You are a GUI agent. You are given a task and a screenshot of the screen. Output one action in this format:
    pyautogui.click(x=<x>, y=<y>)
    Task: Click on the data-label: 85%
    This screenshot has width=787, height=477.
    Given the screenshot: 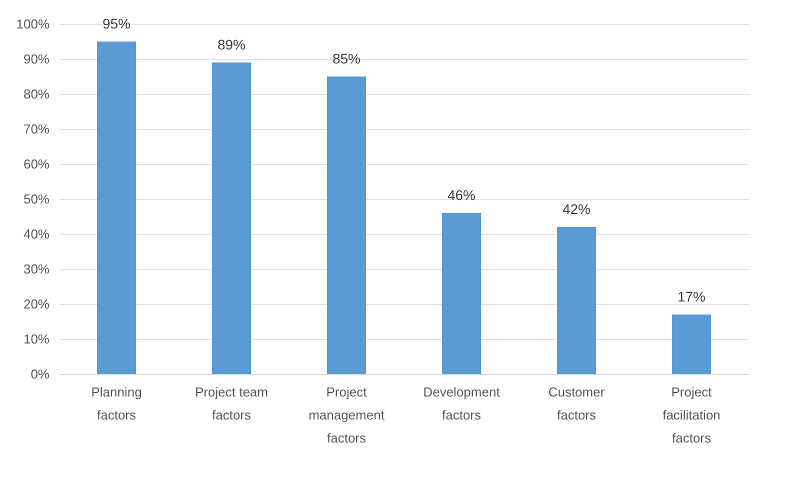 What is the action you would take?
    pyautogui.click(x=346, y=58)
    